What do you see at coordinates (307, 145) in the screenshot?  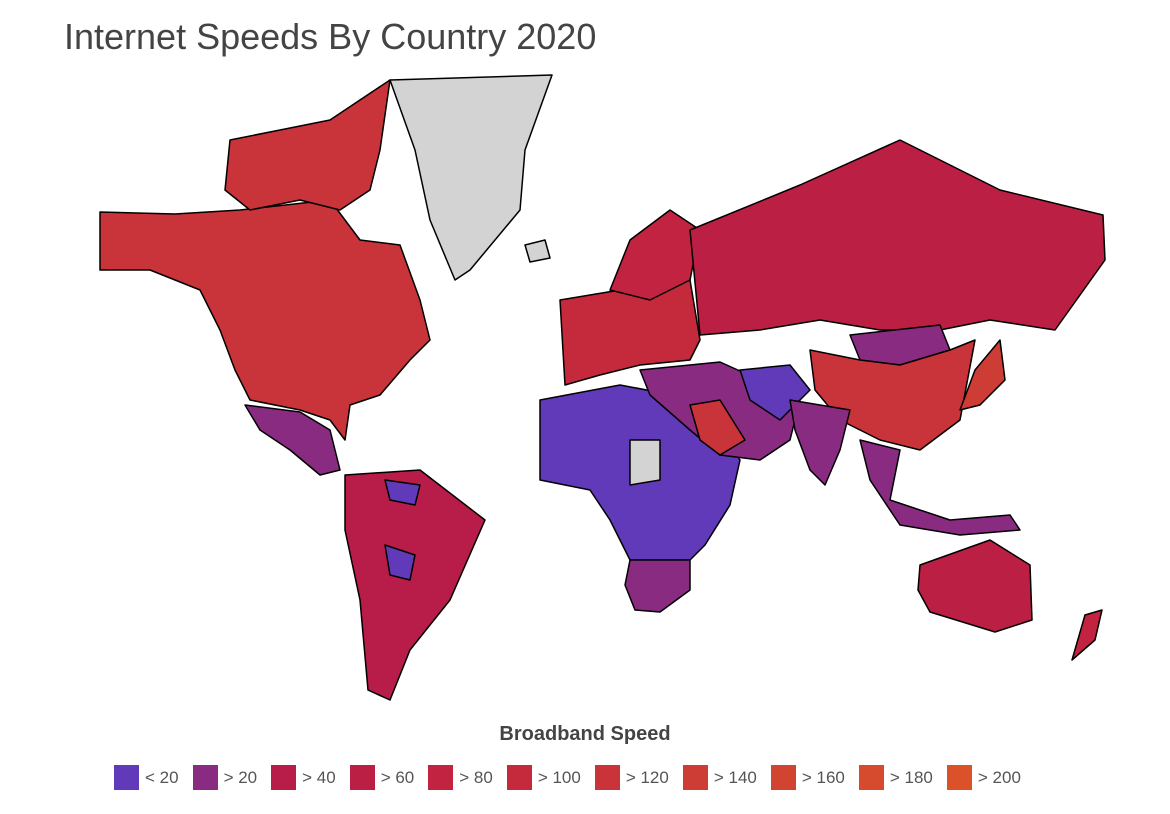 I see `region-canada-arctic` at bounding box center [307, 145].